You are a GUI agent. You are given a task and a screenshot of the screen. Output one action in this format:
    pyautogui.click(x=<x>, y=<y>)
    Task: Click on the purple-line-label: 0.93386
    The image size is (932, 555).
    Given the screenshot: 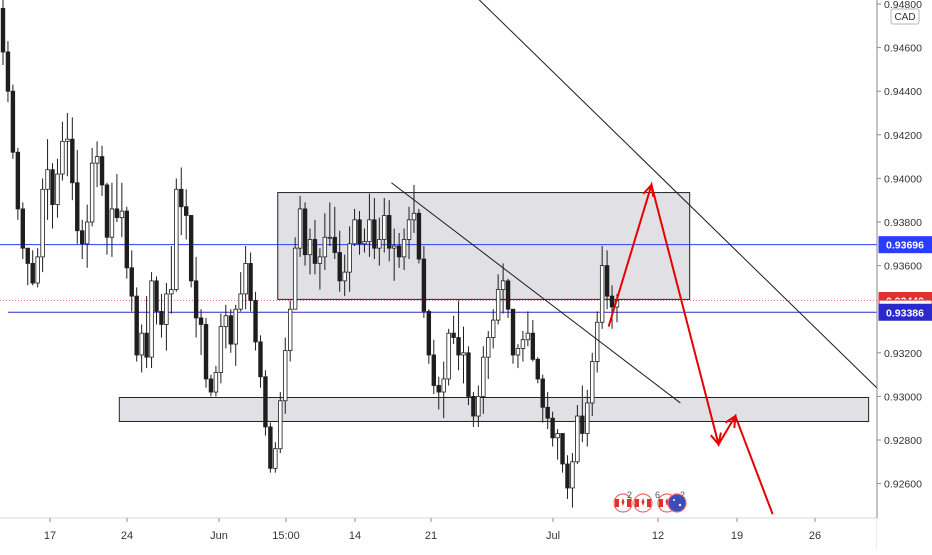 What is the action you would take?
    pyautogui.click(x=905, y=312)
    